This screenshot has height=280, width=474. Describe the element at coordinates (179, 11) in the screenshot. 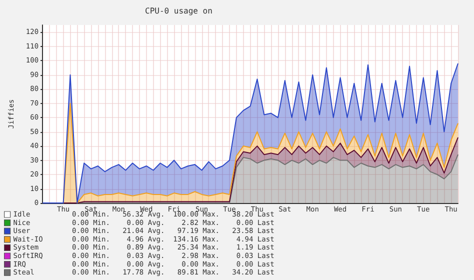

I see `chart-title: CPU-0 usage on` at that location.